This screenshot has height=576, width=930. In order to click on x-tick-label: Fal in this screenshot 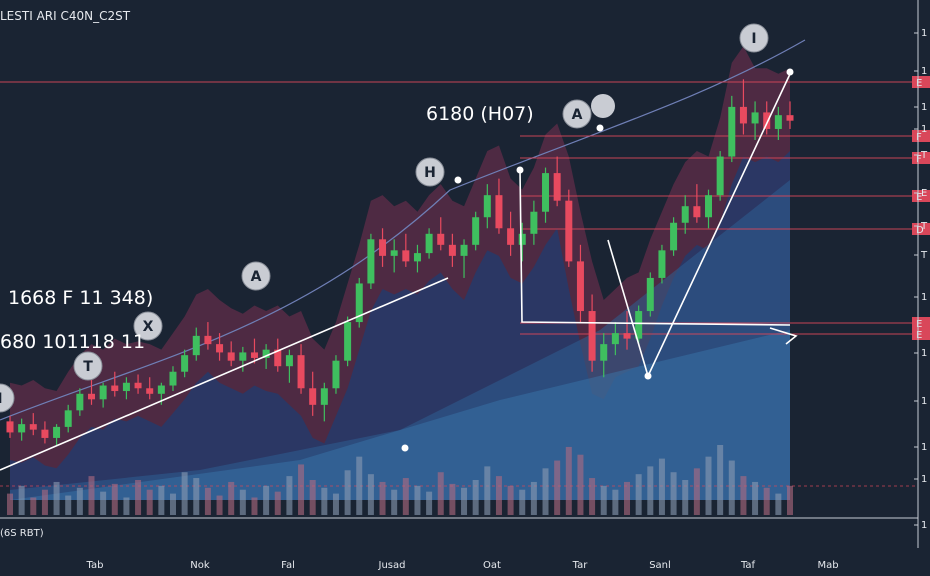, I will do `click(288, 565)`.